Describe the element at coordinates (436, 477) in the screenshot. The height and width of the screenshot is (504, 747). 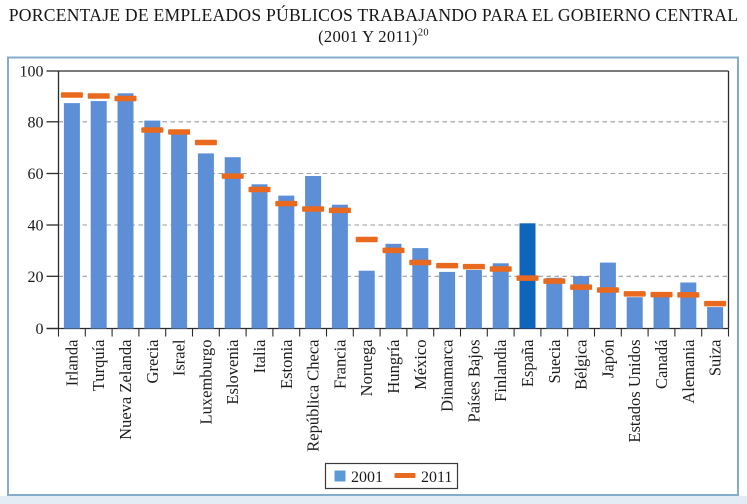
I see `svg-text: 2011` at that location.